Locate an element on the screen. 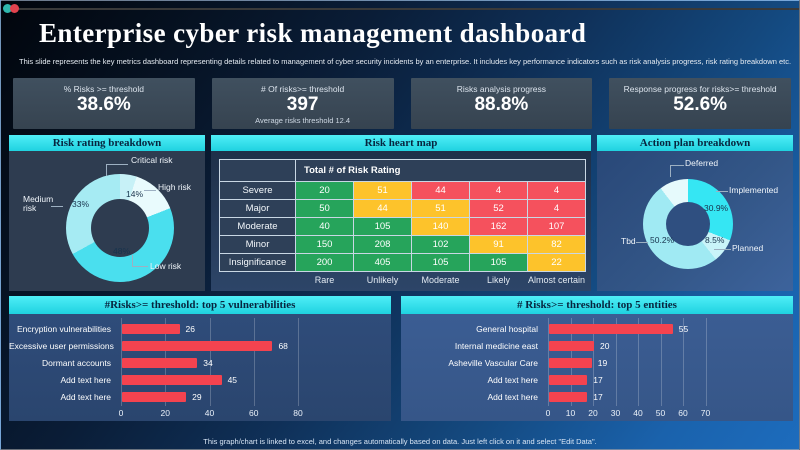 The width and height of the screenshot is (800, 450). bar-value-label: 34 is located at coordinates (208, 363).